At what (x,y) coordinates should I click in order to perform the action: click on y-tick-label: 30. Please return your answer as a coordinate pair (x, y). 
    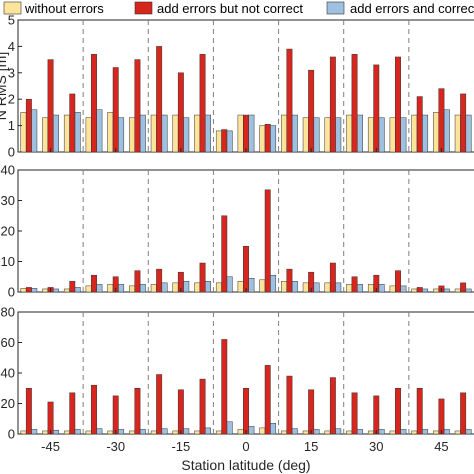
    Looking at the image, I should click on (8, 200).